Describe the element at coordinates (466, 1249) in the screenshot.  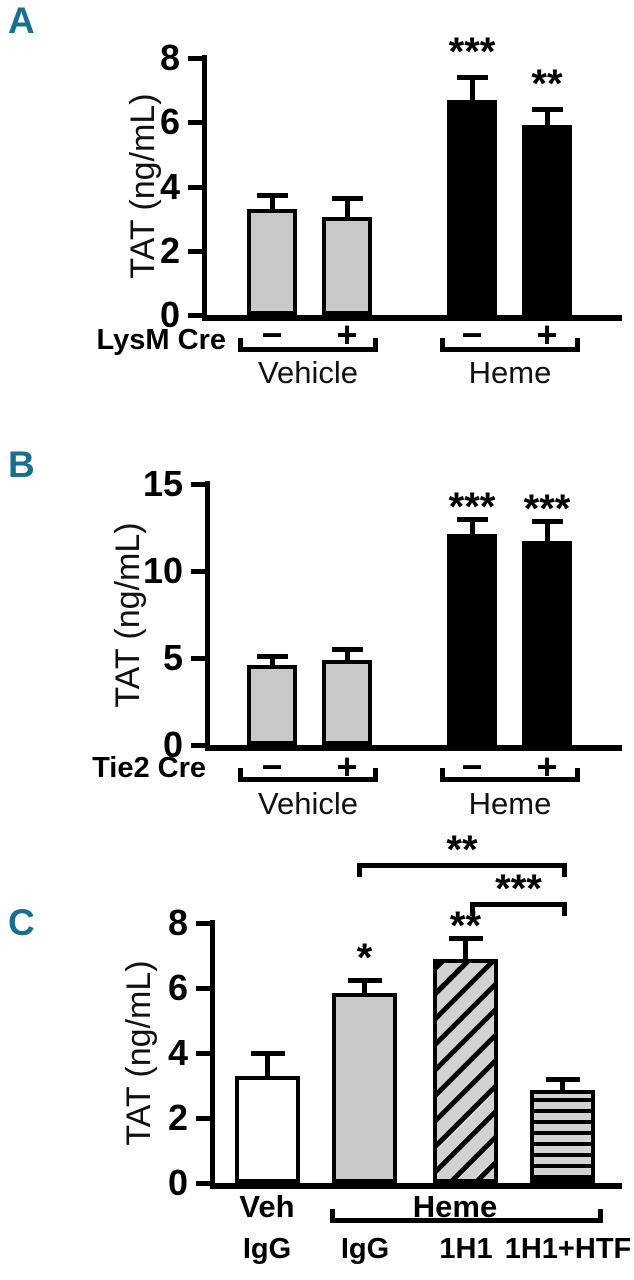
I see `treatment-label: 1H1` at that location.